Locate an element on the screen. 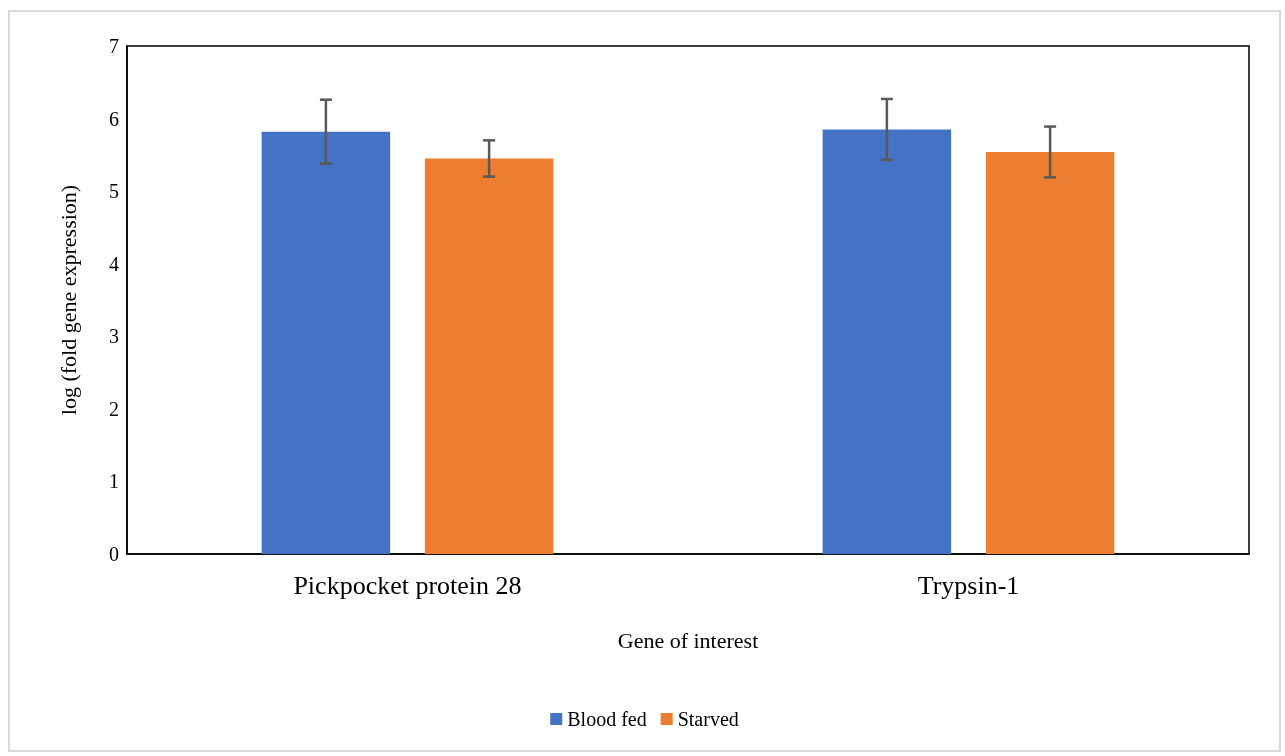 This screenshot has width=1285, height=756. y-tick-label: 2 is located at coordinates (114, 408).